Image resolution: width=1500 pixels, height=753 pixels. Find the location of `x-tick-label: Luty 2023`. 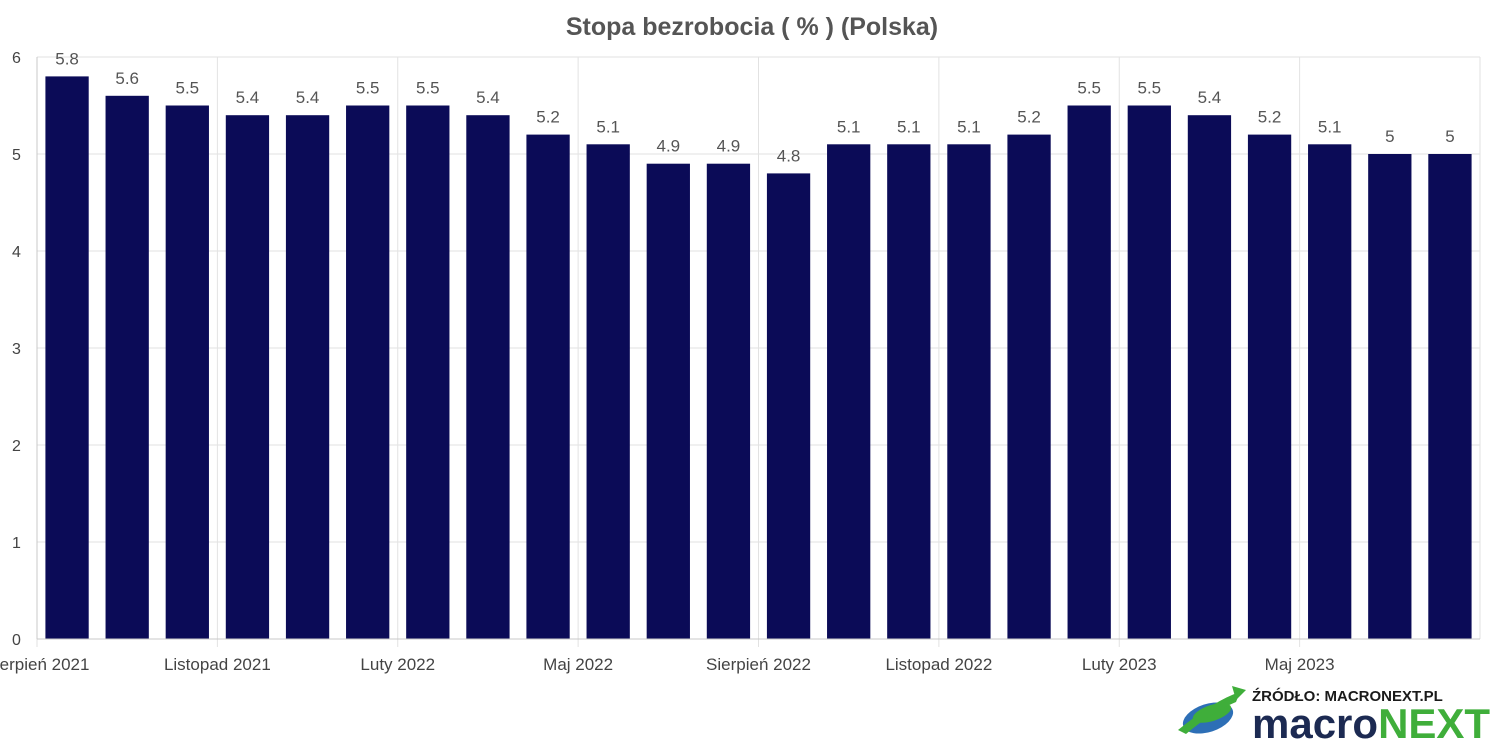

x-tick-label: Luty 2023 is located at coordinates (1119, 664).